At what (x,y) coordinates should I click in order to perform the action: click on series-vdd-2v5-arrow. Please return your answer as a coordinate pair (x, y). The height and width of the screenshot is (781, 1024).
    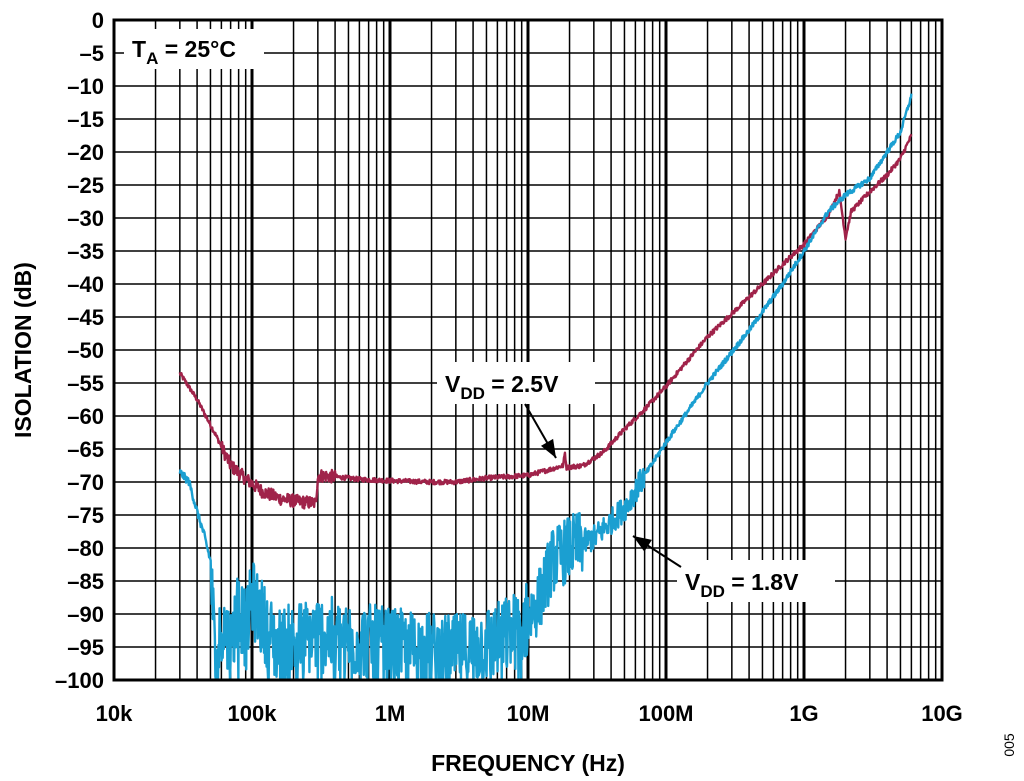
    Looking at the image, I should click on (540, 431).